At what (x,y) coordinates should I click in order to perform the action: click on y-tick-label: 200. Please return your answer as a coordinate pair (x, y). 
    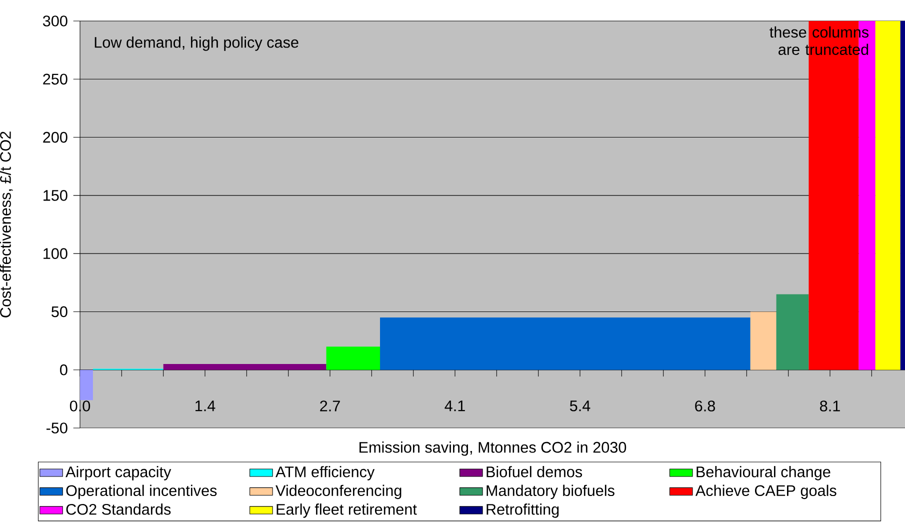
    Looking at the image, I should click on (55, 137).